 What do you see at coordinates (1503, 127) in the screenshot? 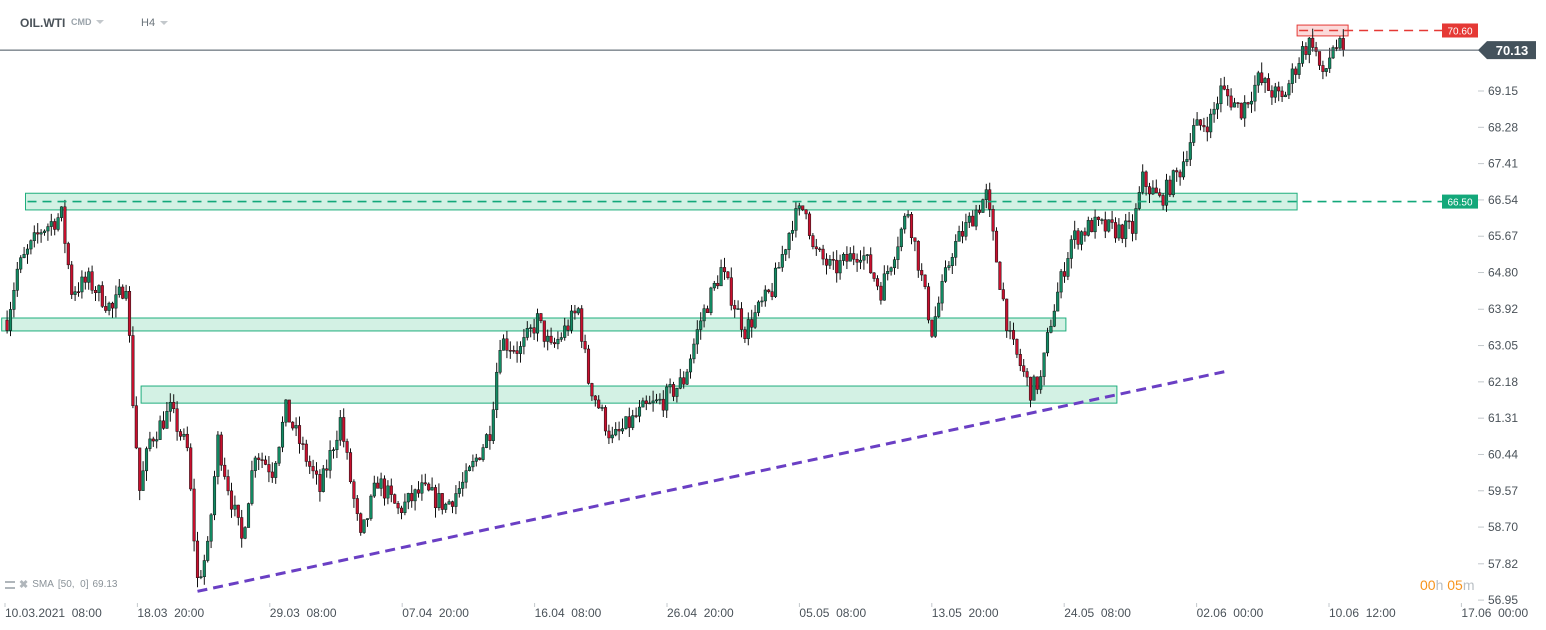
I see `y-tick-label: 68.28` at bounding box center [1503, 127].